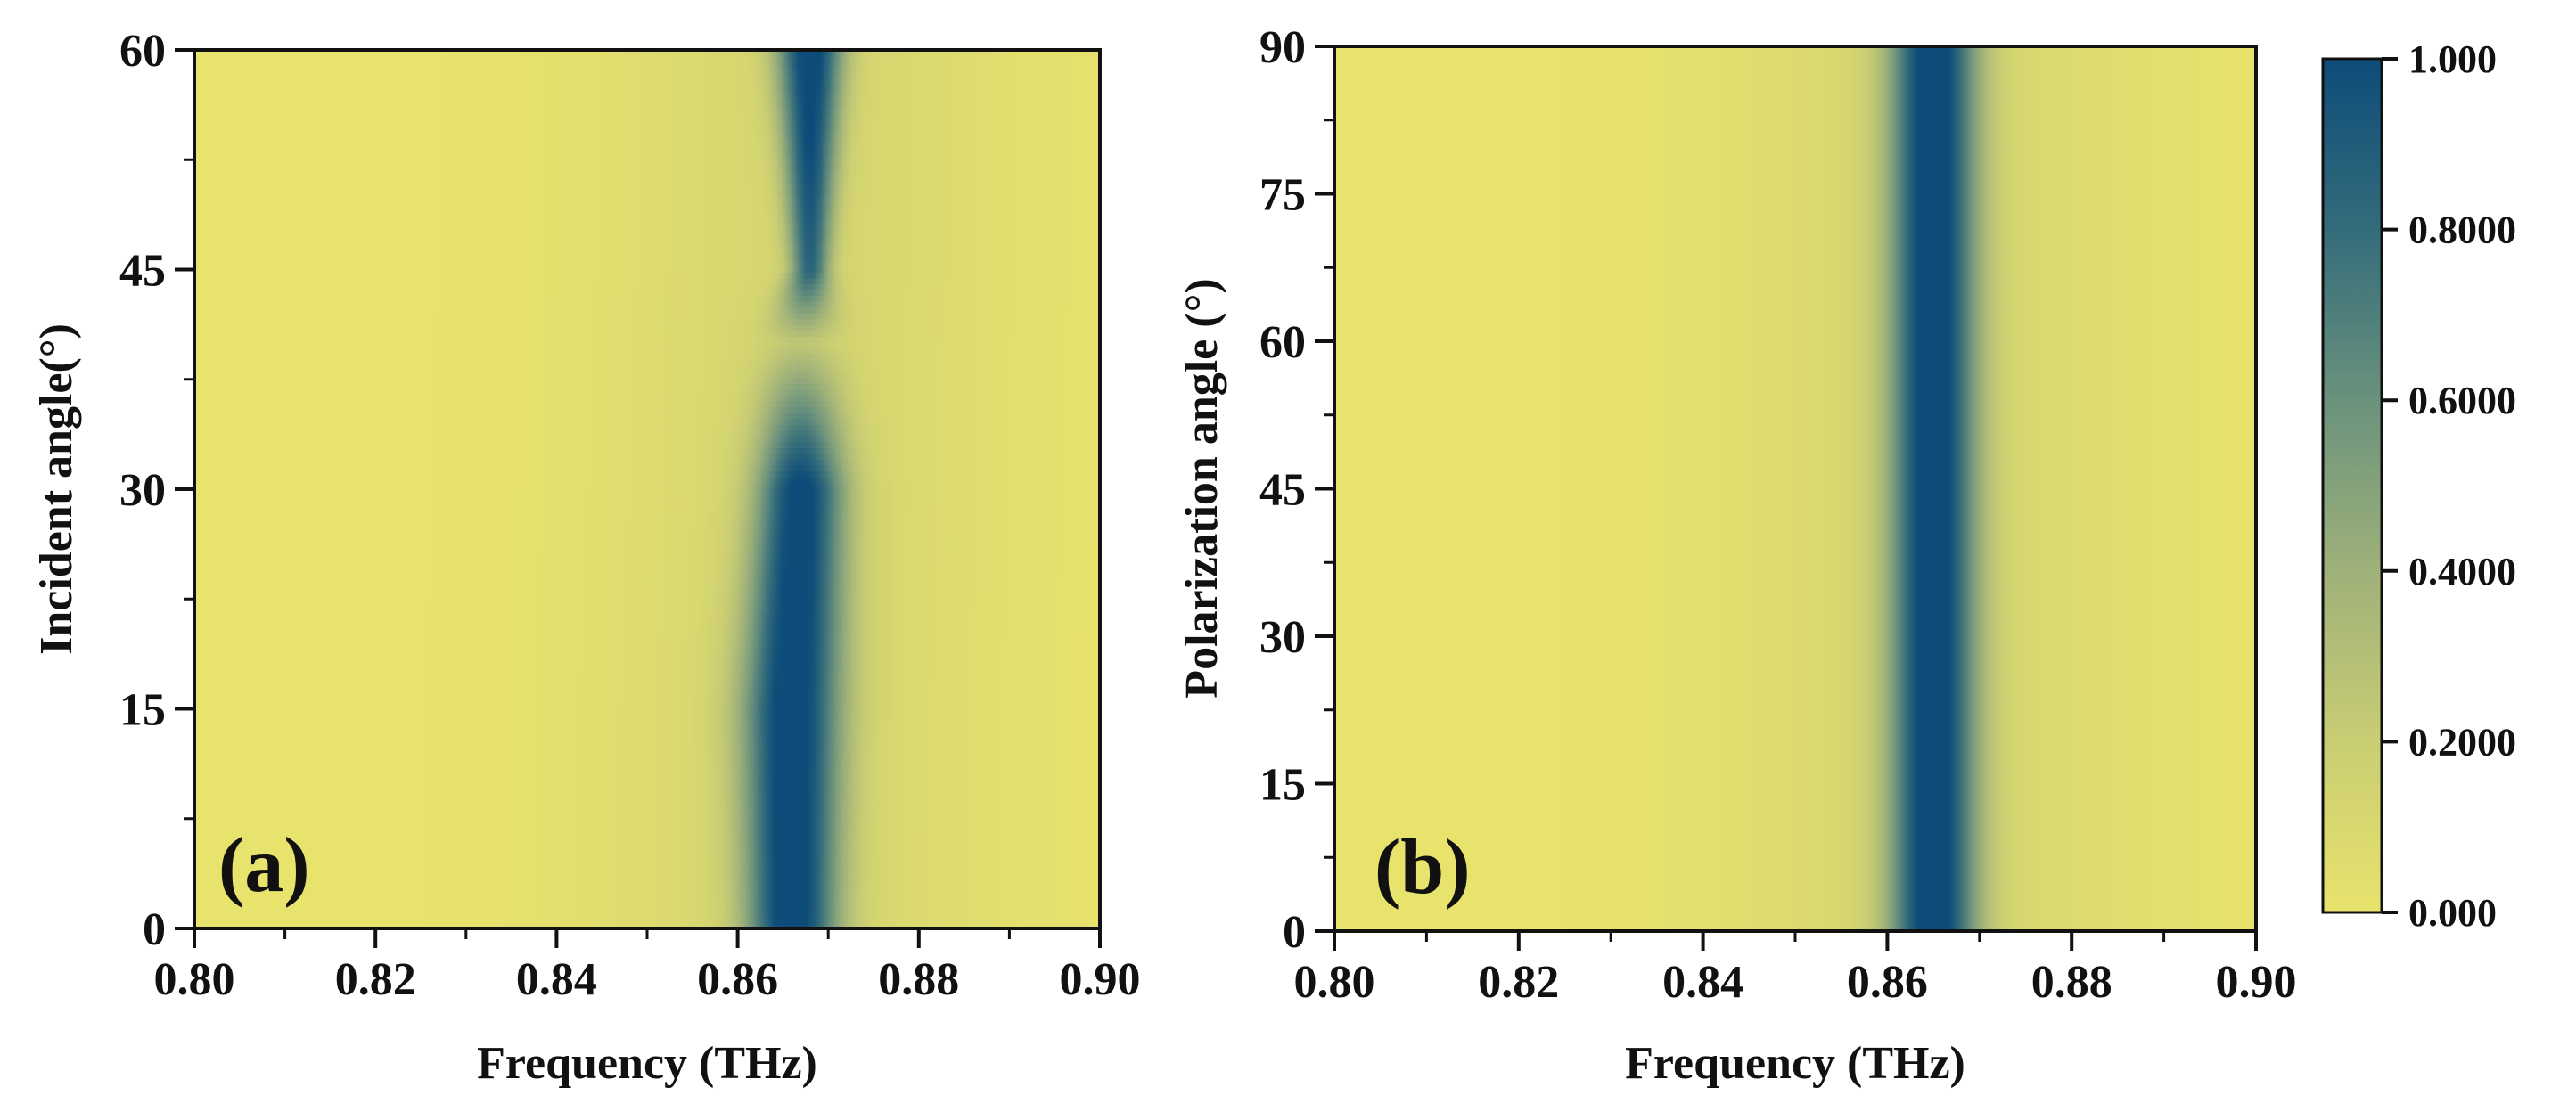 This screenshot has height=1112, width=2576. Describe the element at coordinates (143, 271) in the screenshot. I see `y-tick-label: 45` at that location.